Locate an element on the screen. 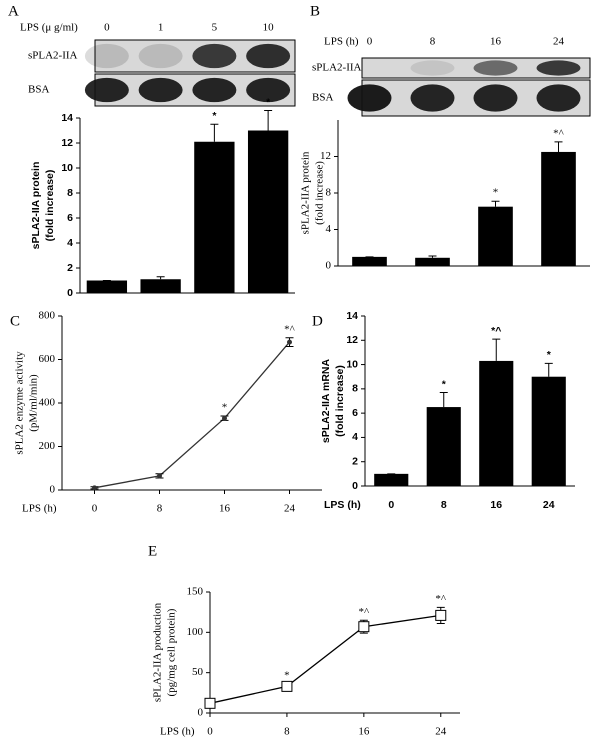 The width and height of the screenshot is (600, 744). x-tick-label: 5 is located at coordinates (215, 28).